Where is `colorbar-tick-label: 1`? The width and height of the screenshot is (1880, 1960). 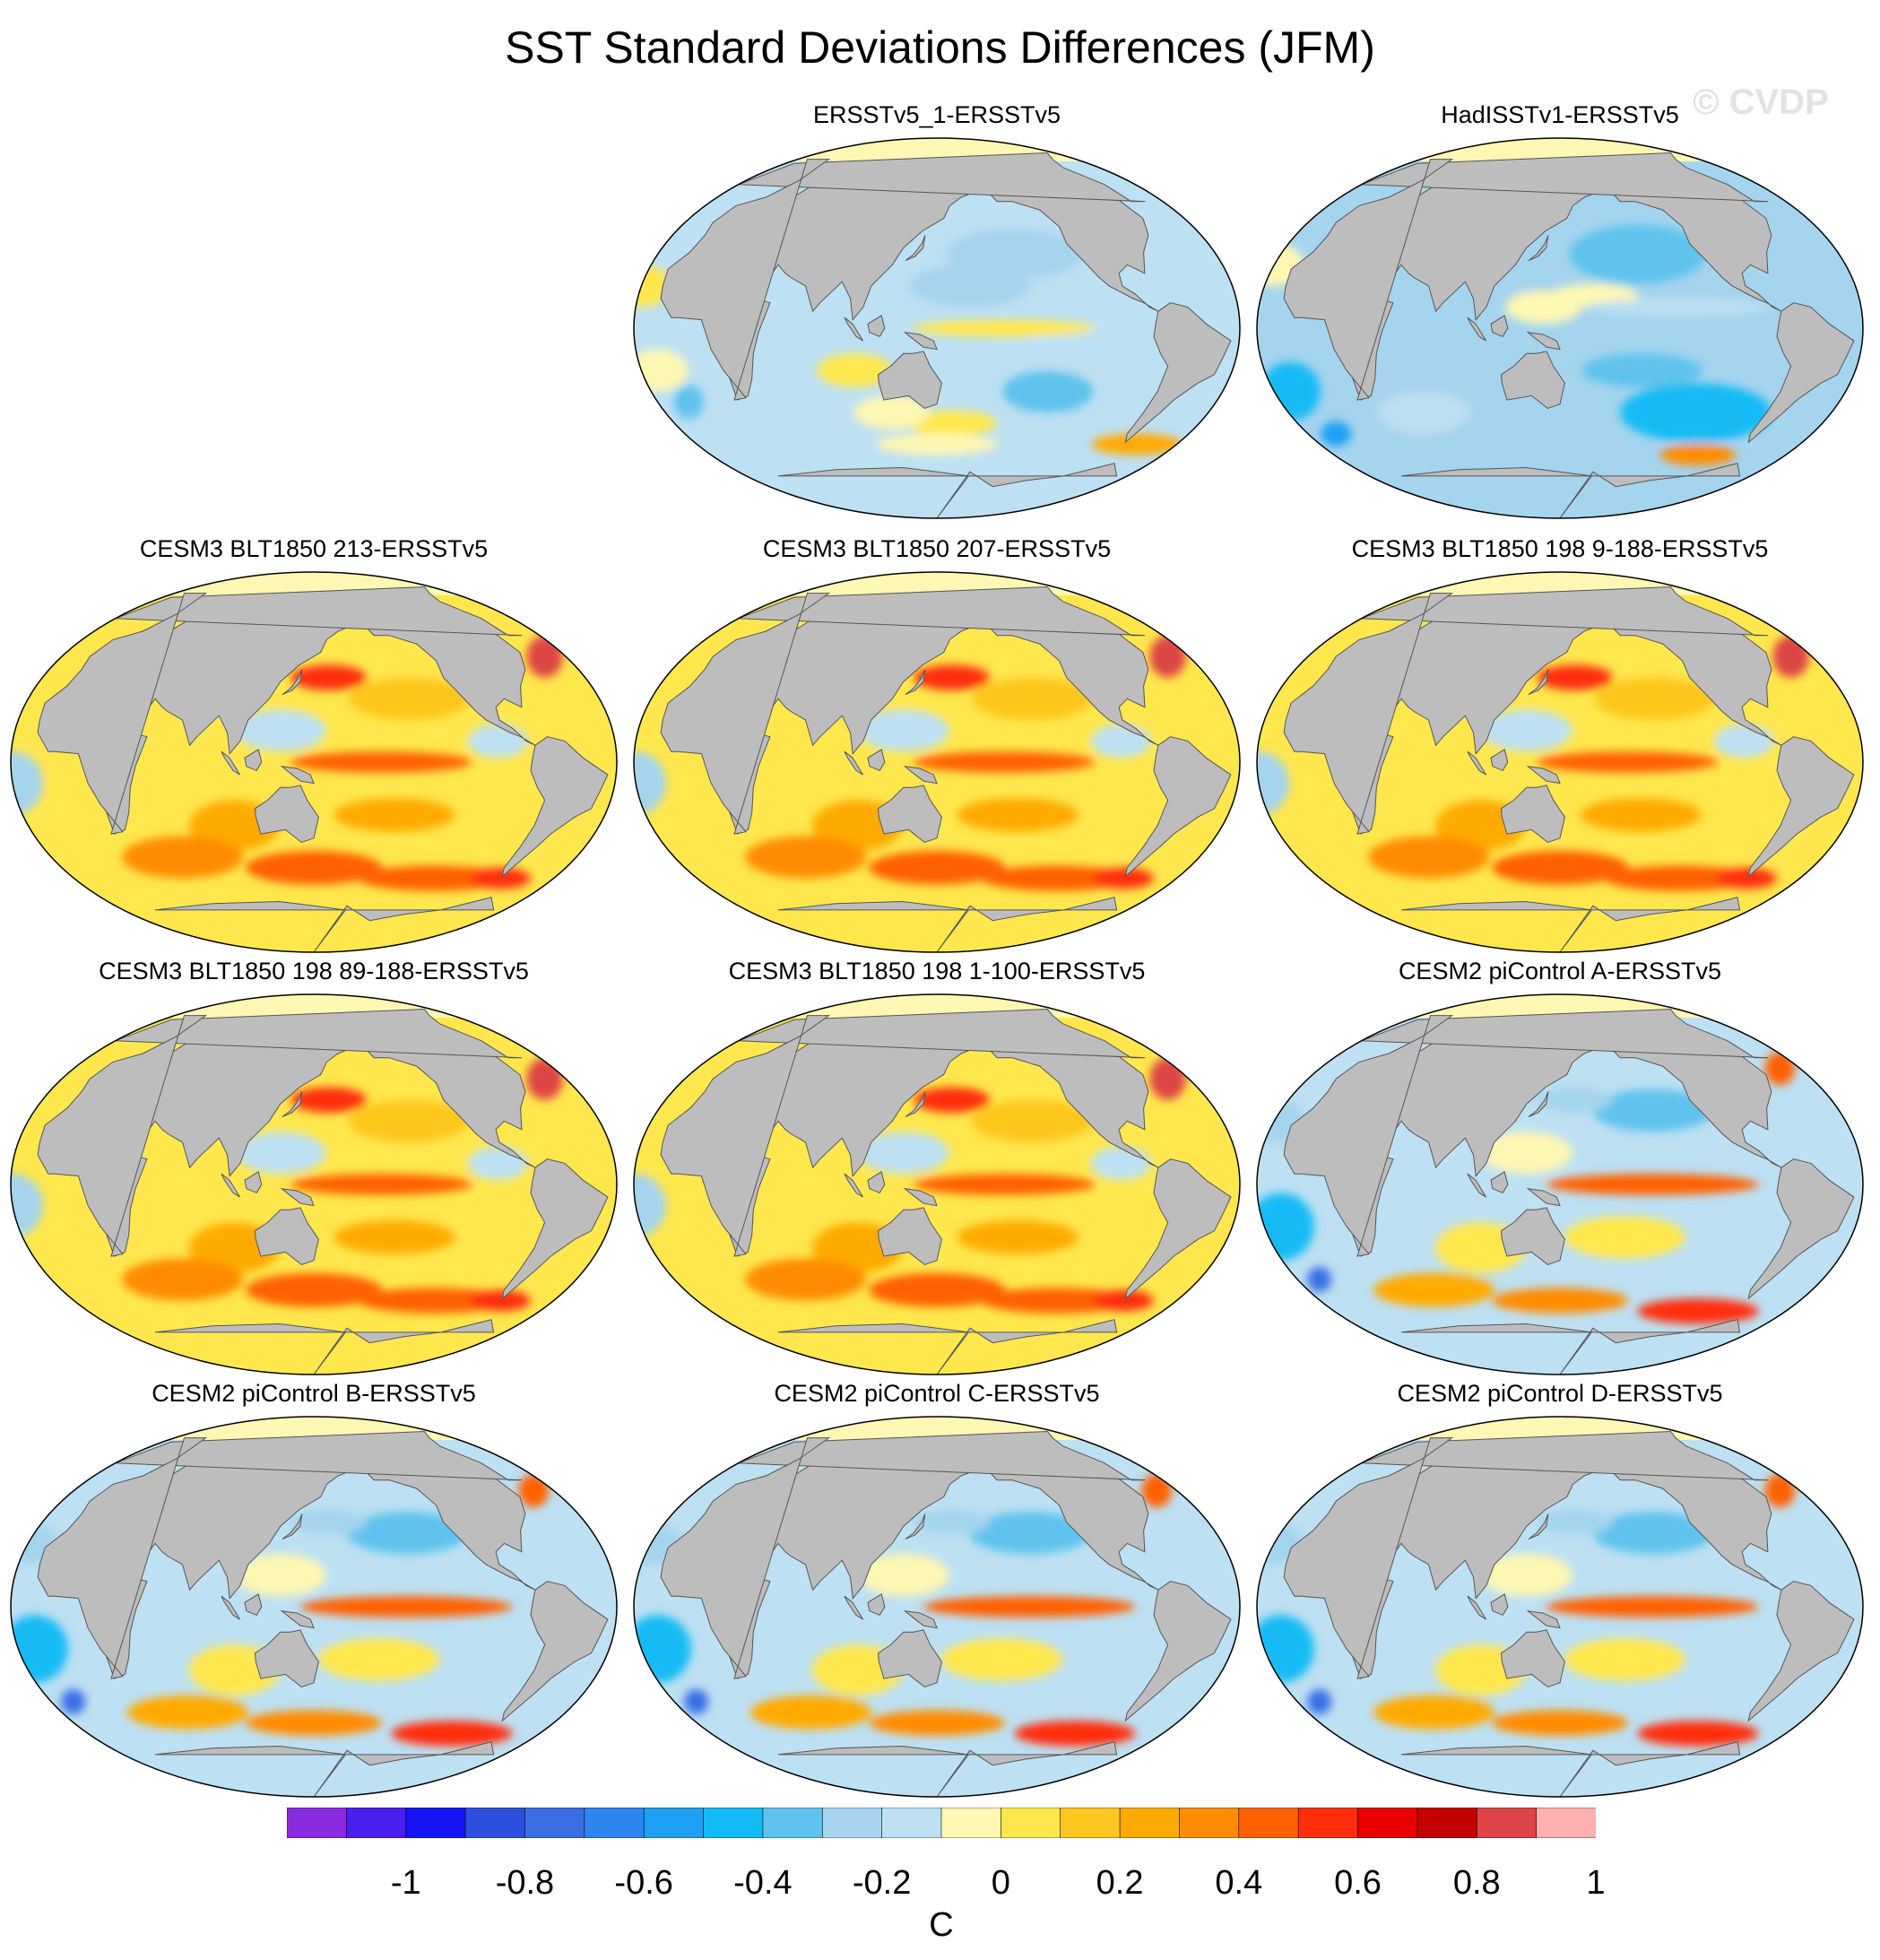
colorbar-tick-label: 1 is located at coordinates (1596, 1883).